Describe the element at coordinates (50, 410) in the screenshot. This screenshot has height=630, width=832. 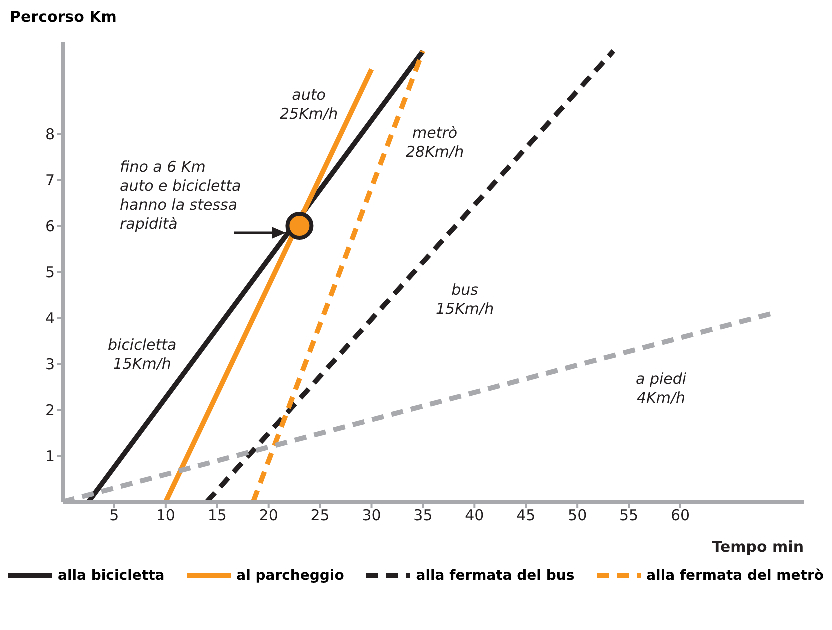
I see `y-tick-label: 2` at that location.